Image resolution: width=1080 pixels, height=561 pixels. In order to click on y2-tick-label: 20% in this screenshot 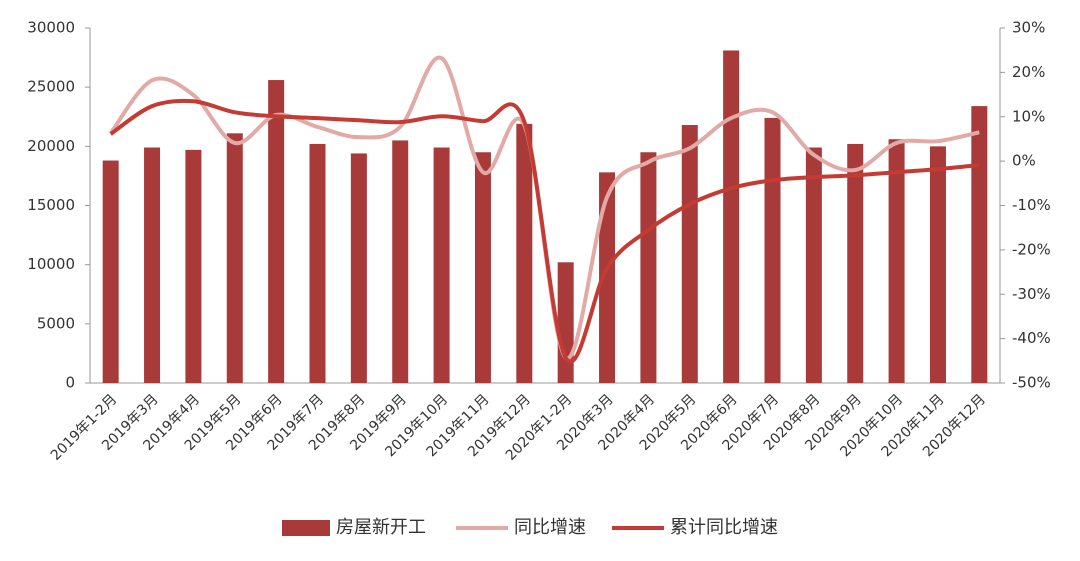, I will do `click(1028, 72)`.